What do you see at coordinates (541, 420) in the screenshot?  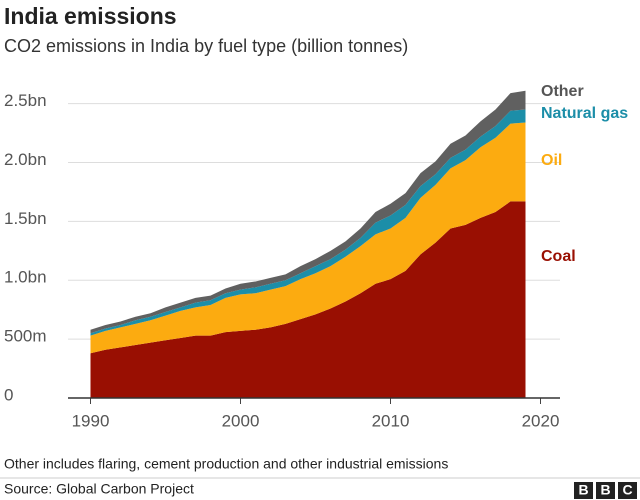 I see `x-tick-label: 2020` at bounding box center [541, 420].